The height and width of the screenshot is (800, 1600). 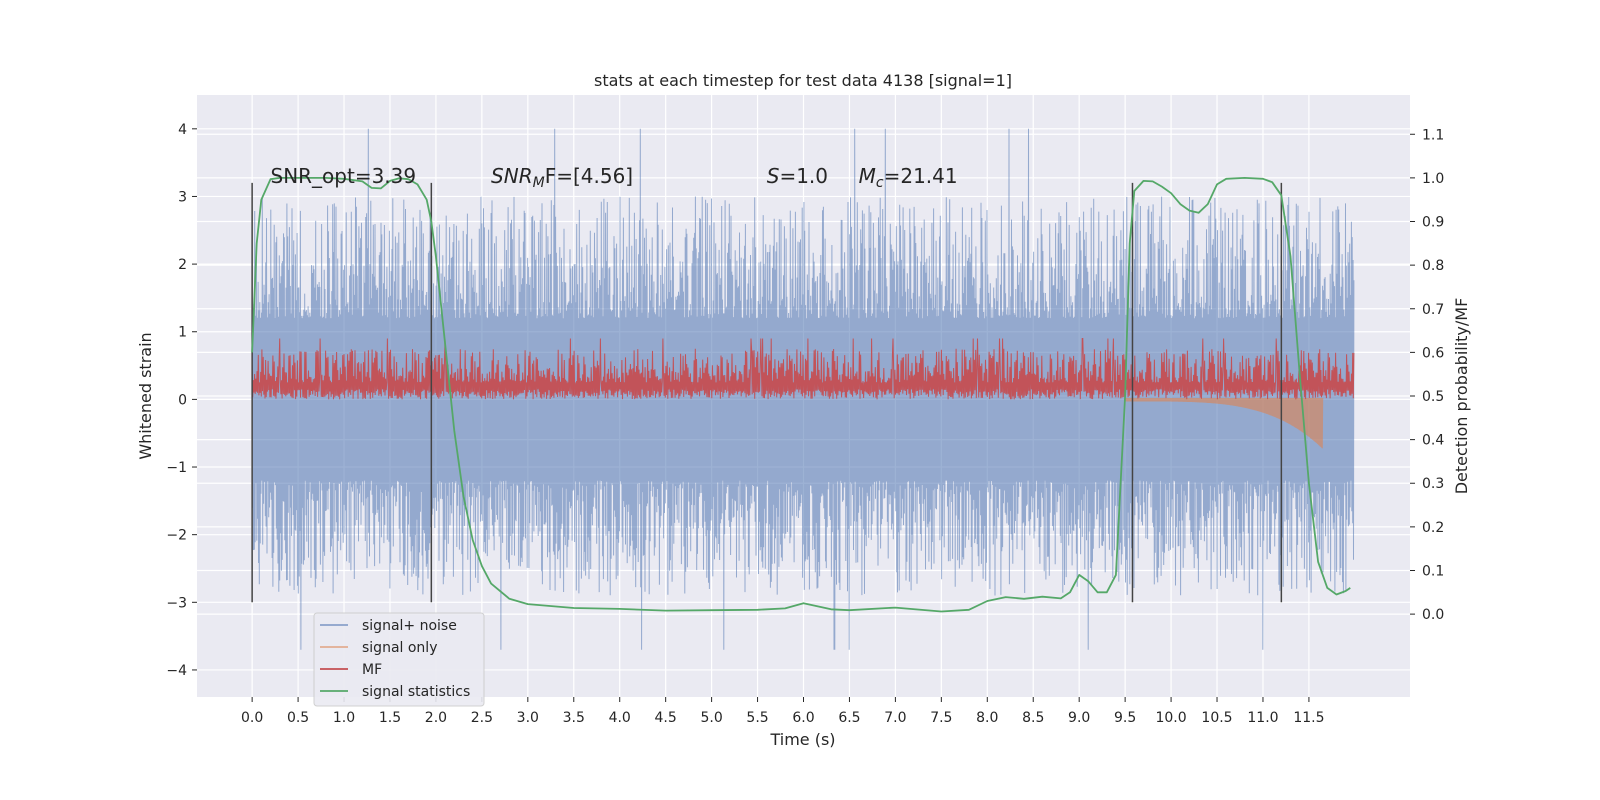 What do you see at coordinates (1033, 718) in the screenshot?
I see `x-tick-label: 8.5` at bounding box center [1033, 718].